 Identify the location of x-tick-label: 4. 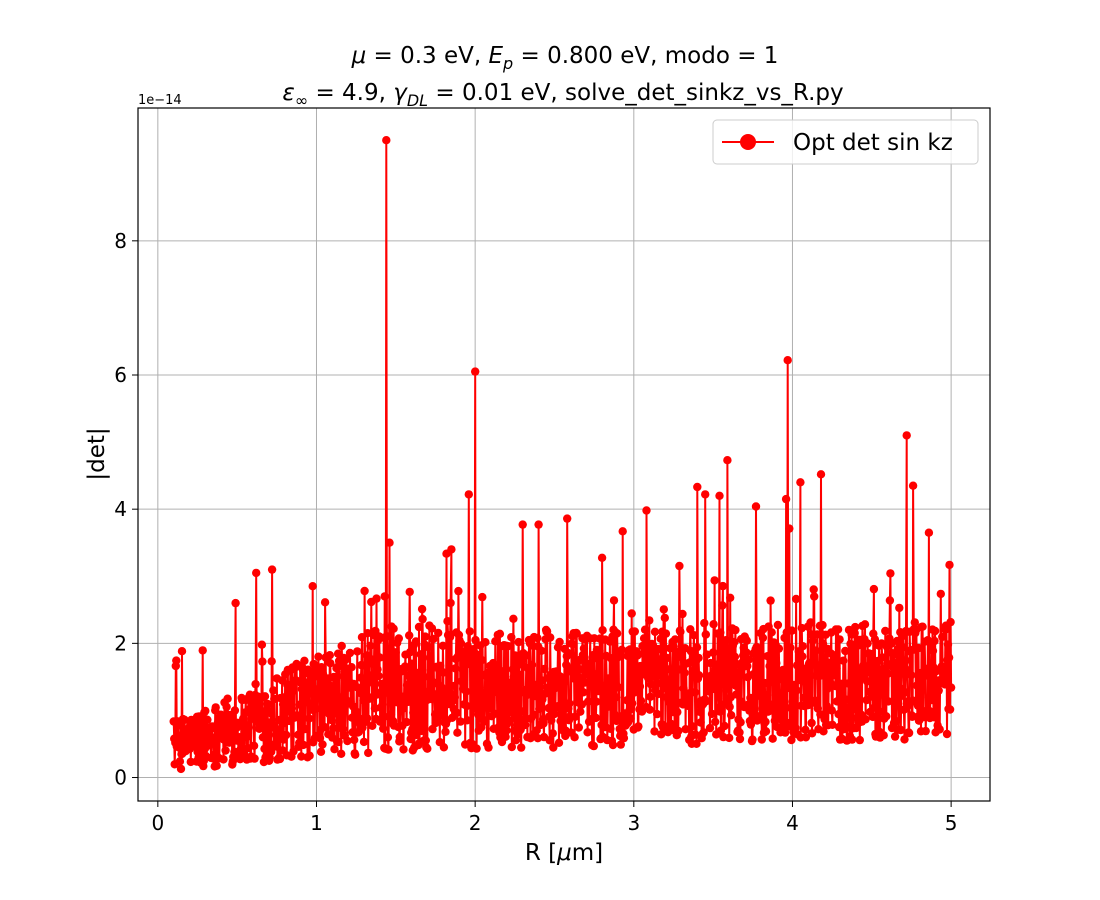
(792, 823).